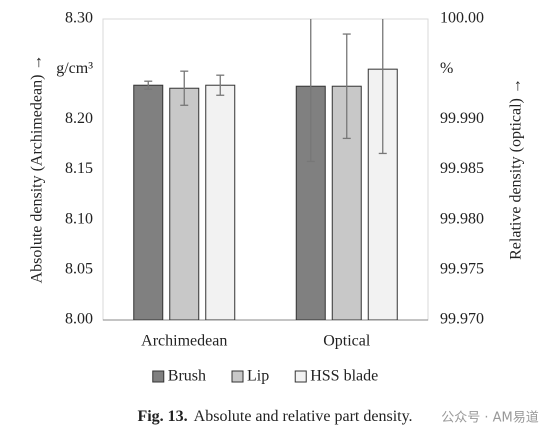  What do you see at coordinates (446, 68) in the screenshot?
I see `y2-tick-label: %` at bounding box center [446, 68].